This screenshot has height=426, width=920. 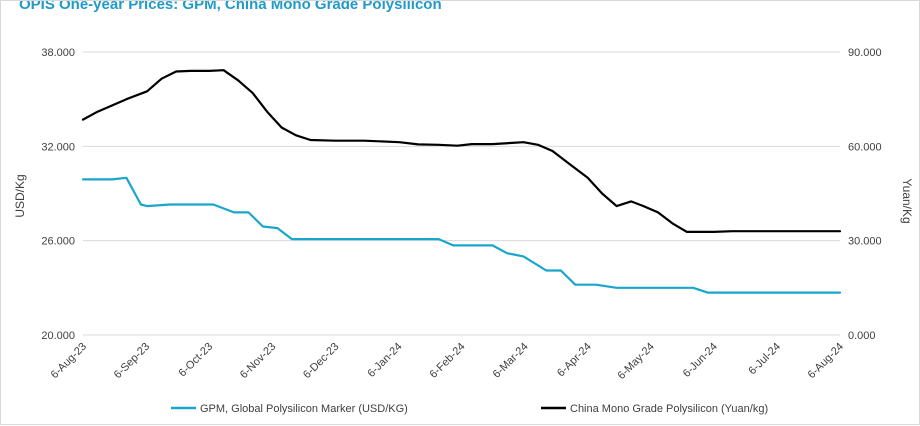 What do you see at coordinates (636, 361) in the screenshot?
I see `x-tick-label: 6-May-24` at bounding box center [636, 361].